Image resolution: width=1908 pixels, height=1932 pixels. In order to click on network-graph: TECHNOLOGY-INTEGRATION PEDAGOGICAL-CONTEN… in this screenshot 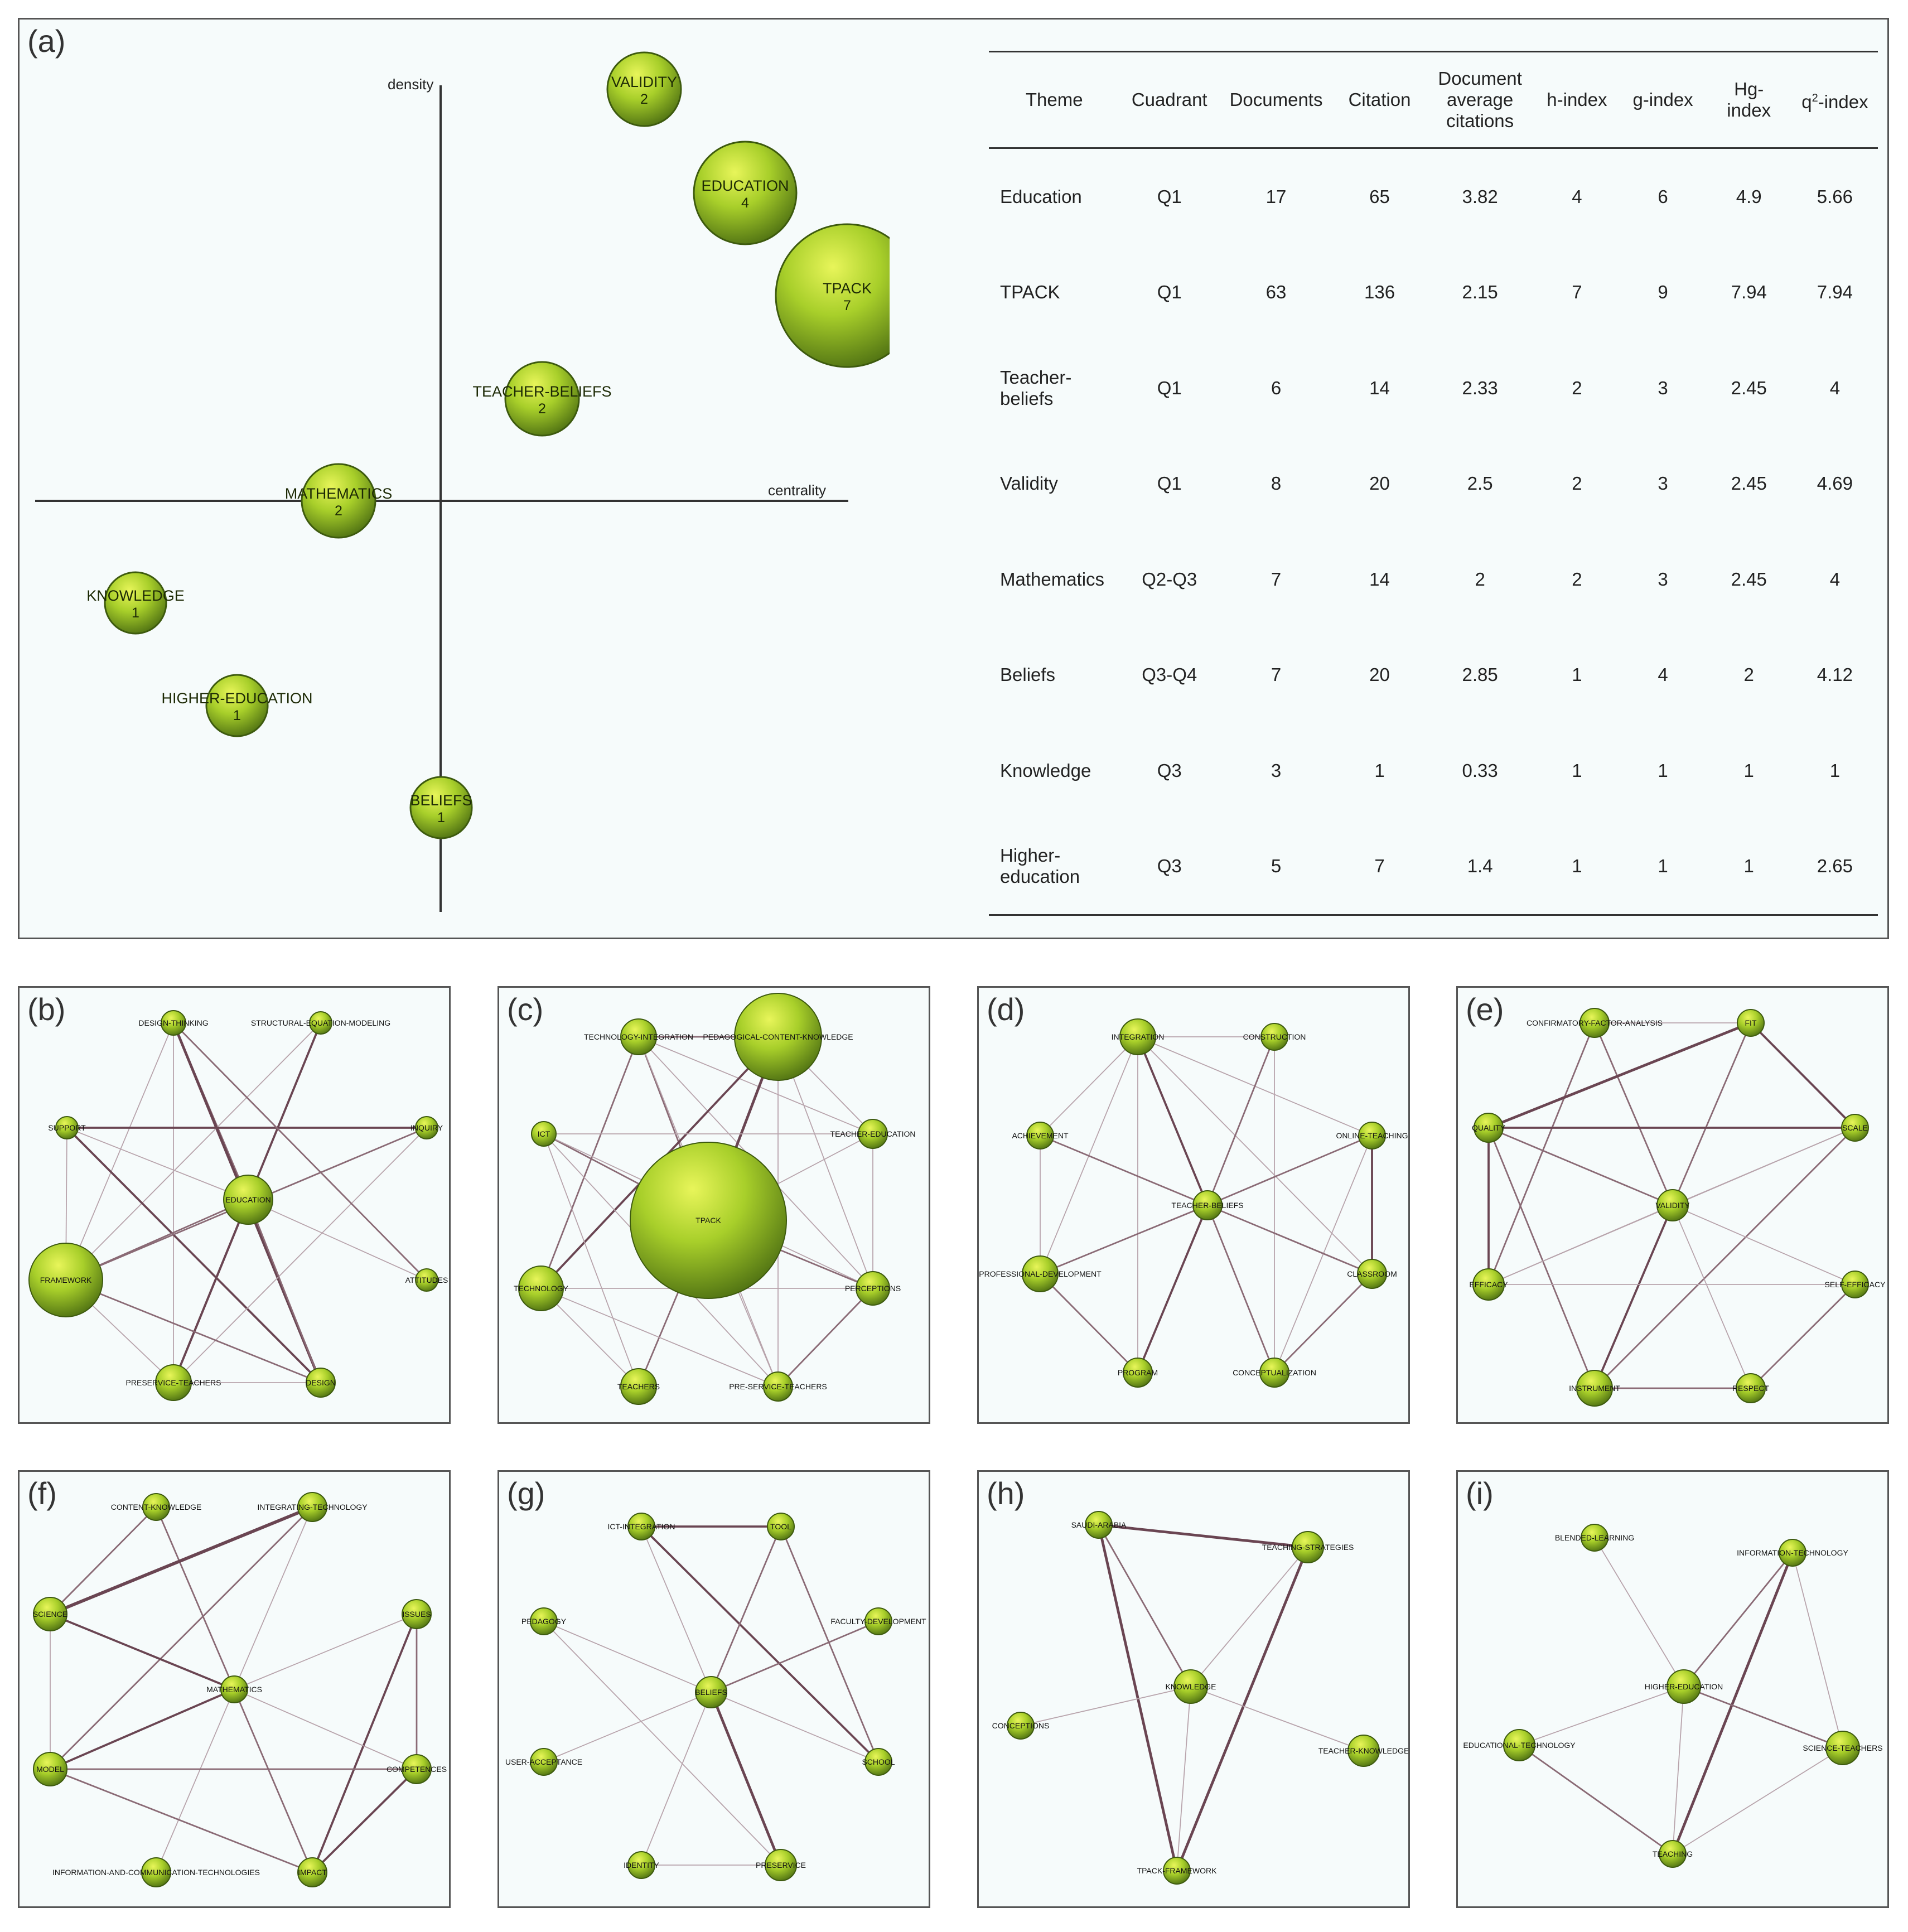, I will do `click(715, 1199)`.